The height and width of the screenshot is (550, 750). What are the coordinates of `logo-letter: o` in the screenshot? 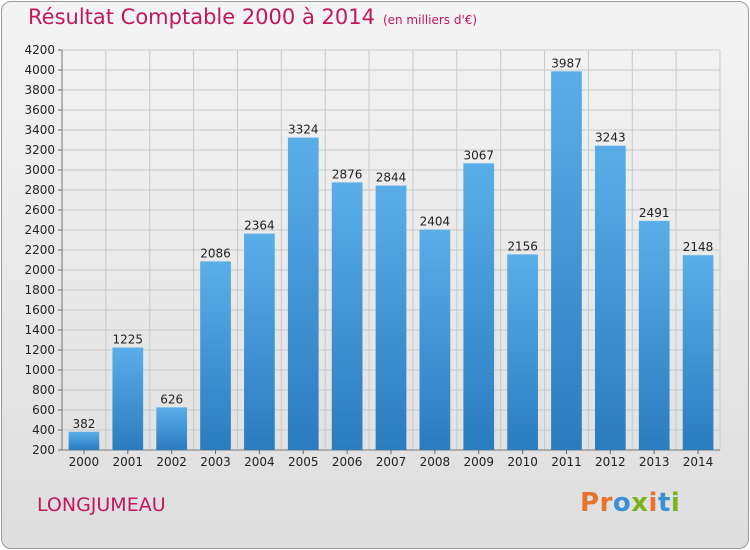 It's located at (622, 503).